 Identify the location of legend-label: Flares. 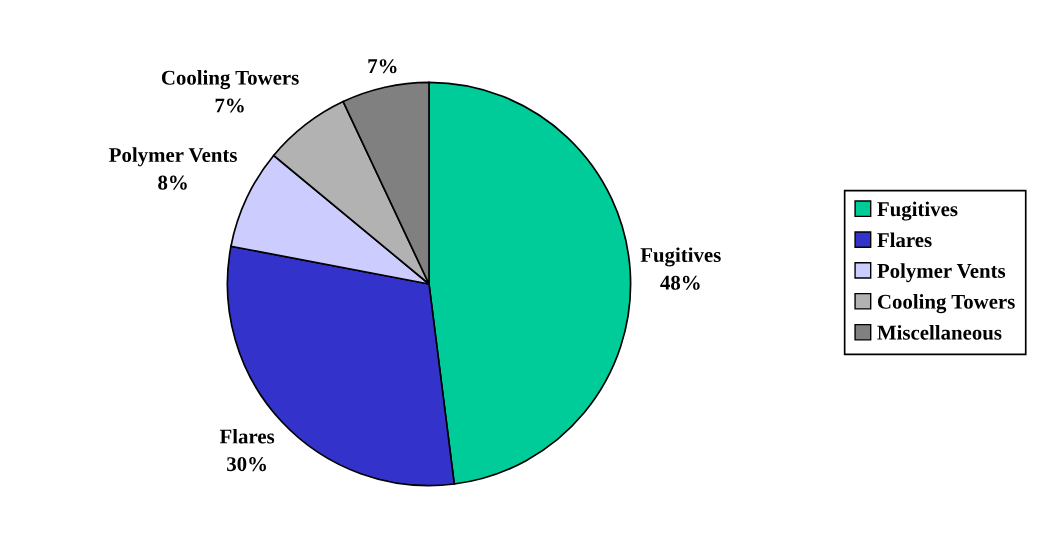
(904, 240).